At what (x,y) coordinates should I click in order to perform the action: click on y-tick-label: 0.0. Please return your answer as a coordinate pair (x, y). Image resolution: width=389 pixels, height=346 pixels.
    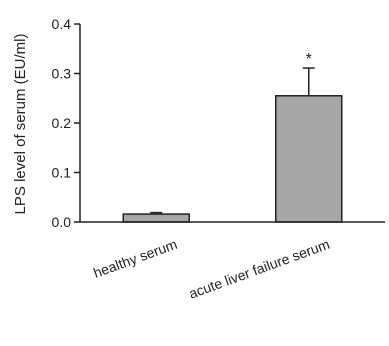
    Looking at the image, I should click on (62, 222).